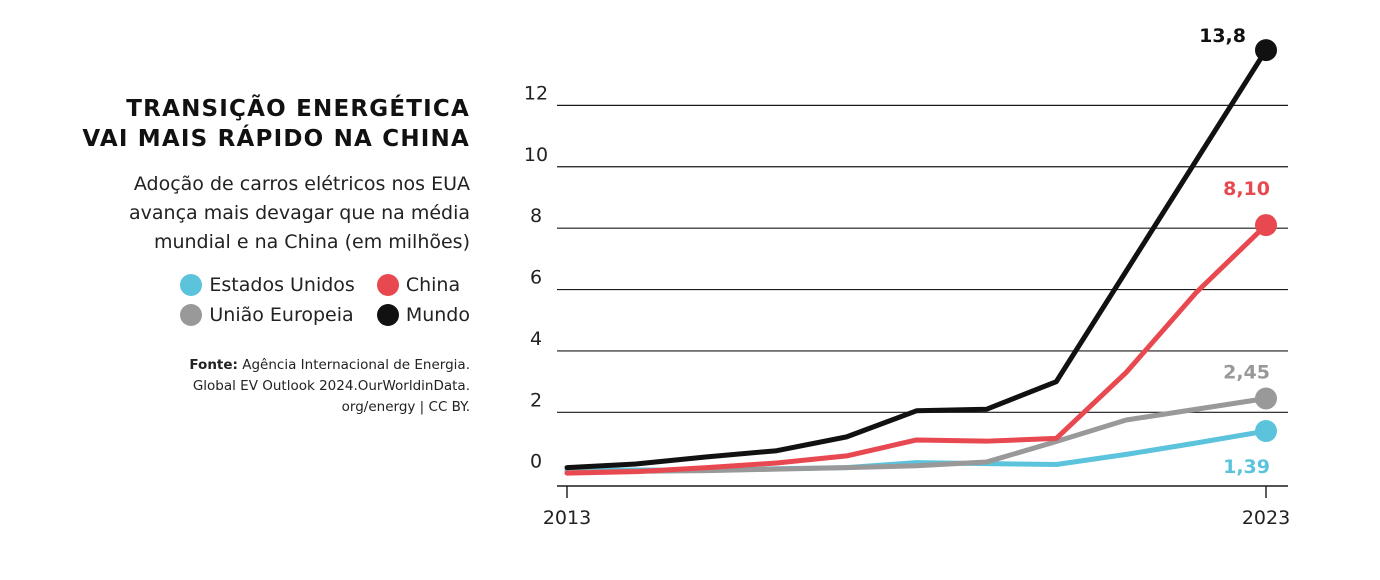 The image size is (1380, 580). Describe the element at coordinates (191, 315) in the screenshot. I see `legend-swatch-uniao-europeia` at that location.